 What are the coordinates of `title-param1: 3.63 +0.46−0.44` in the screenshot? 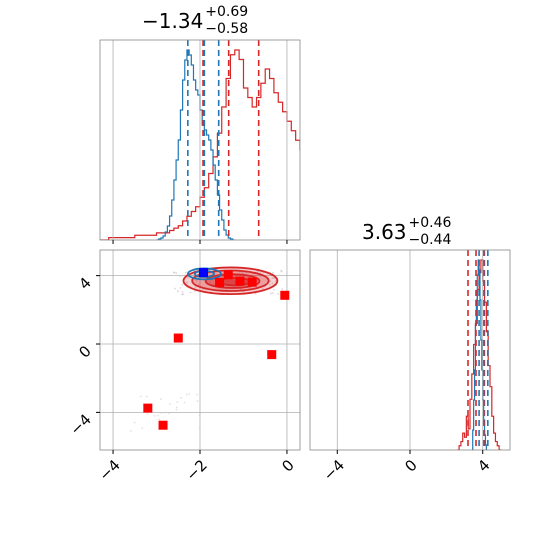 It's located at (407, 231).